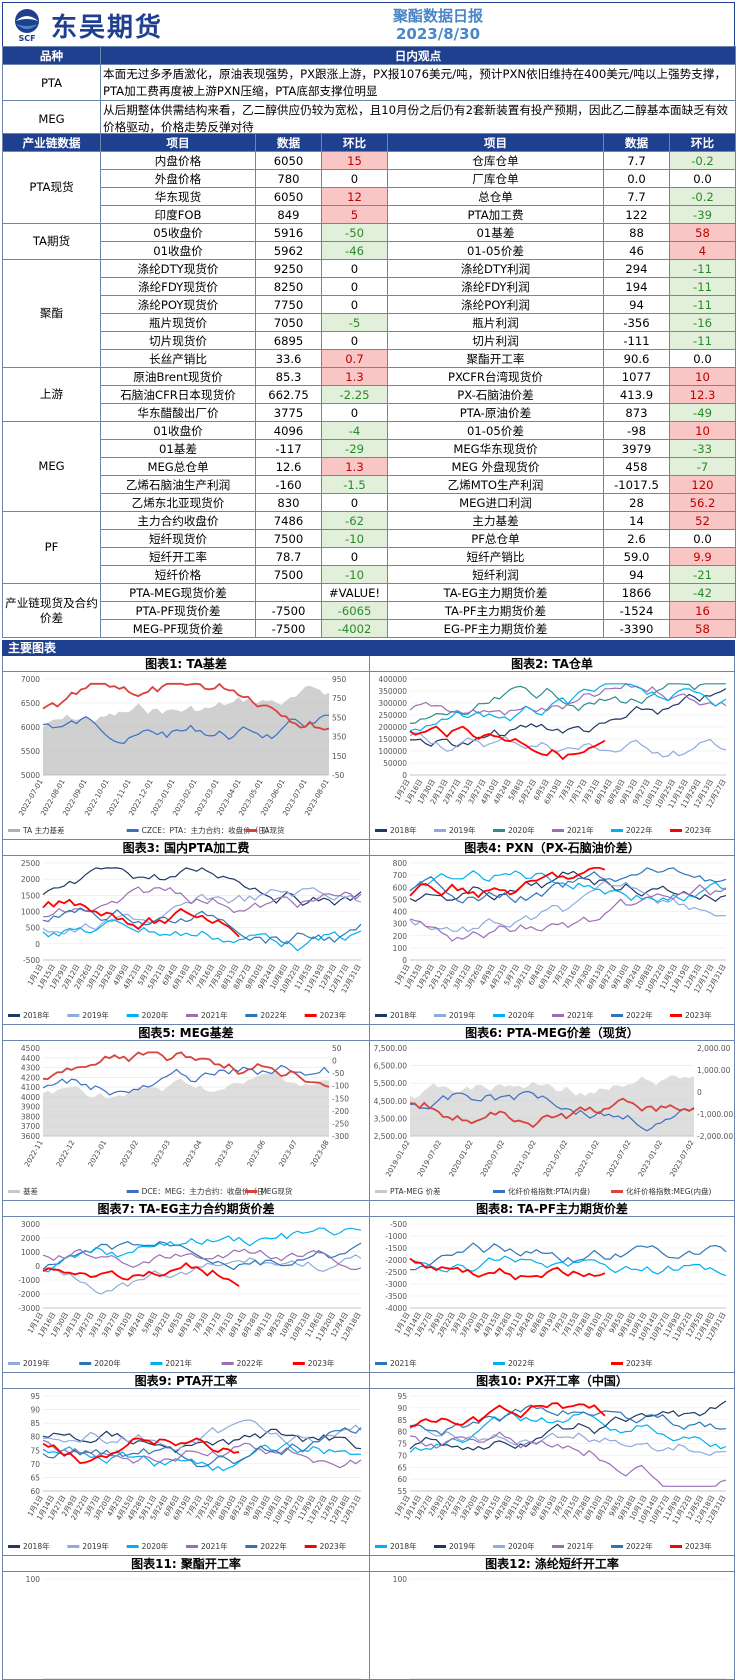 The height and width of the screenshot is (1680, 737). I want to click on x-tick-label: 2023-03, so click(161, 1153).